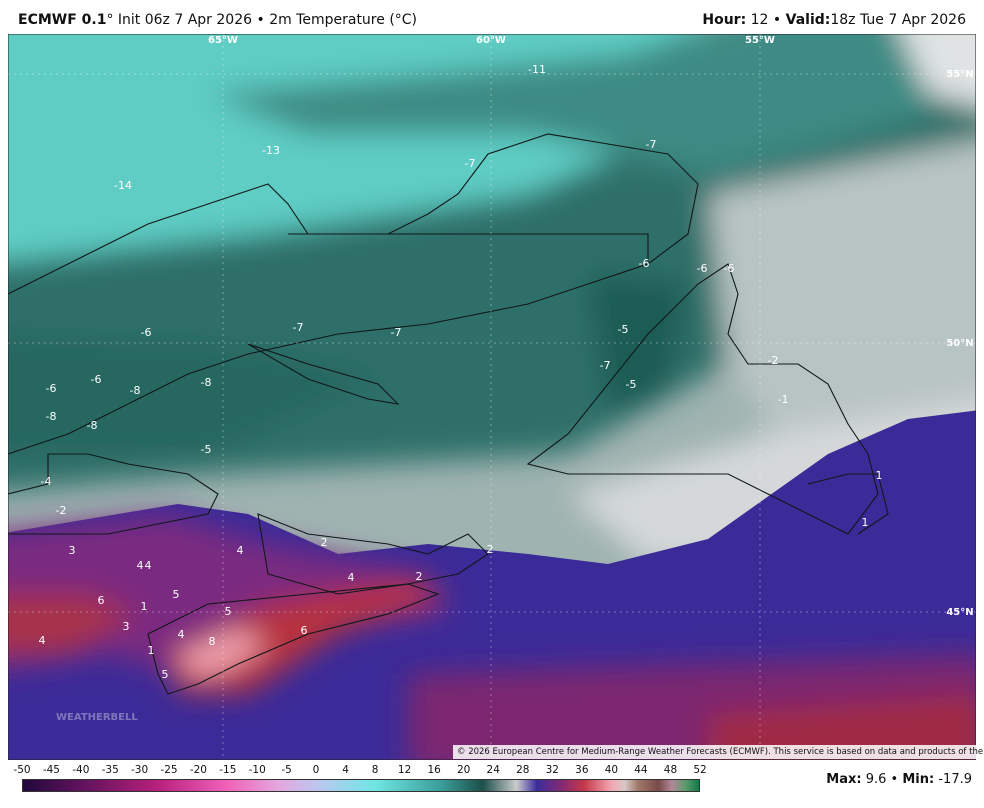 The height and width of the screenshot is (808, 984). What do you see at coordinates (464, 770) in the screenshot?
I see `colorbar-tick-label: 20` at bounding box center [464, 770].